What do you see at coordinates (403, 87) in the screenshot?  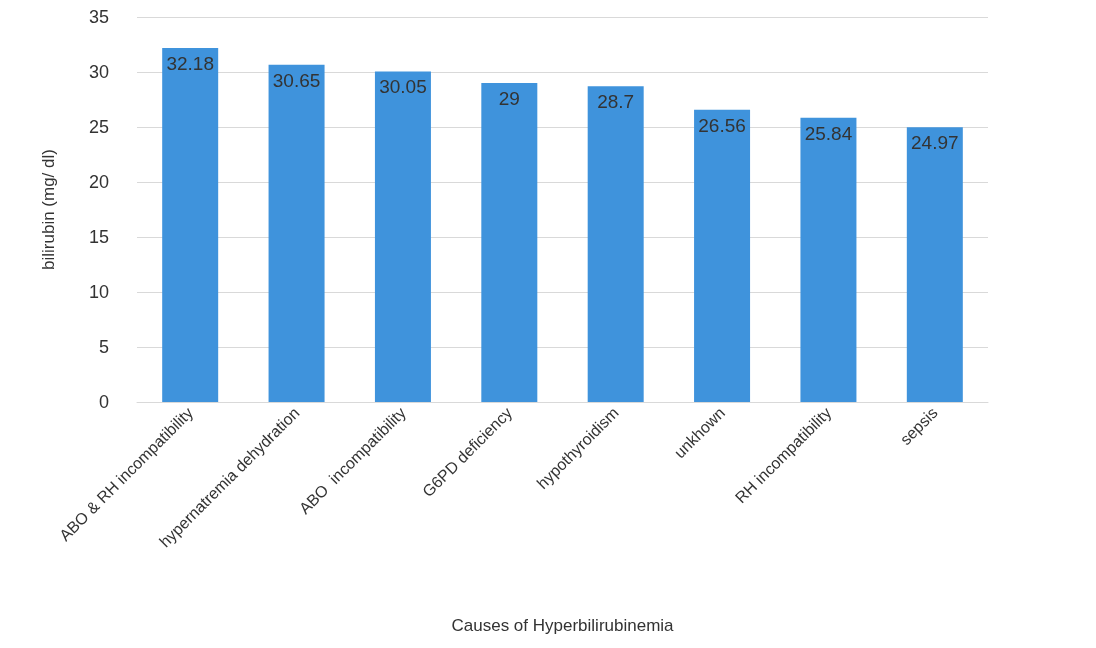 I see `data-label: 30.05` at bounding box center [403, 87].